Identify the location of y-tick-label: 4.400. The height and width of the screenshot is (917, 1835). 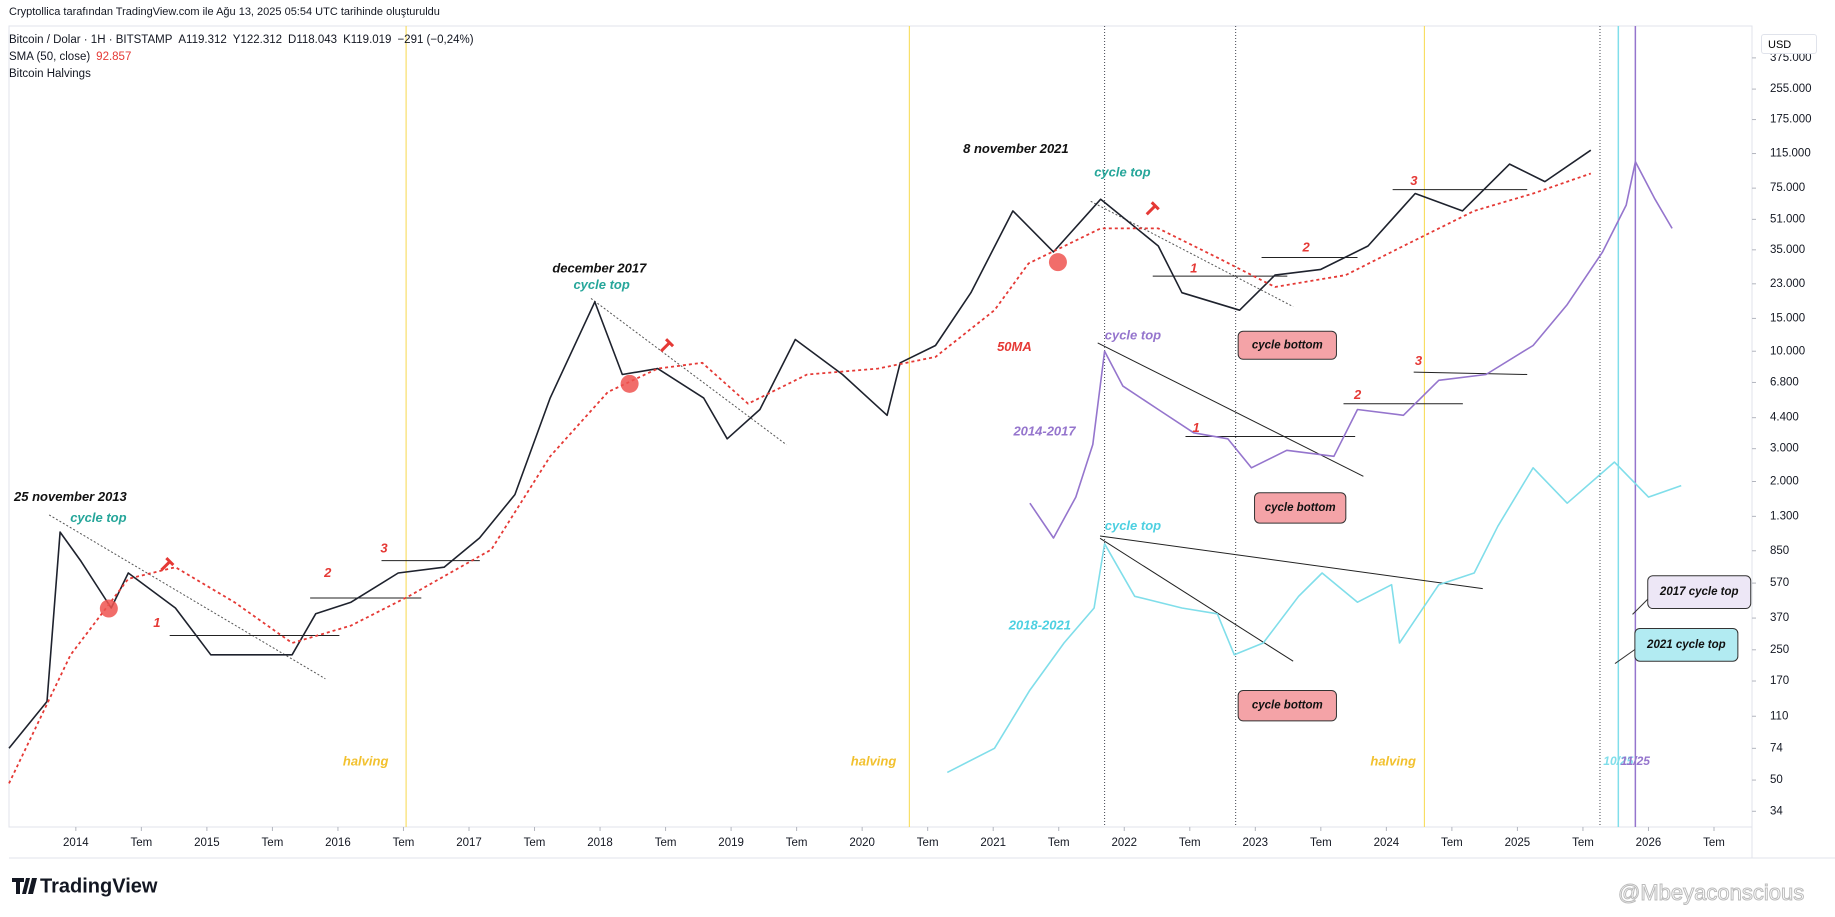
(1784, 418).